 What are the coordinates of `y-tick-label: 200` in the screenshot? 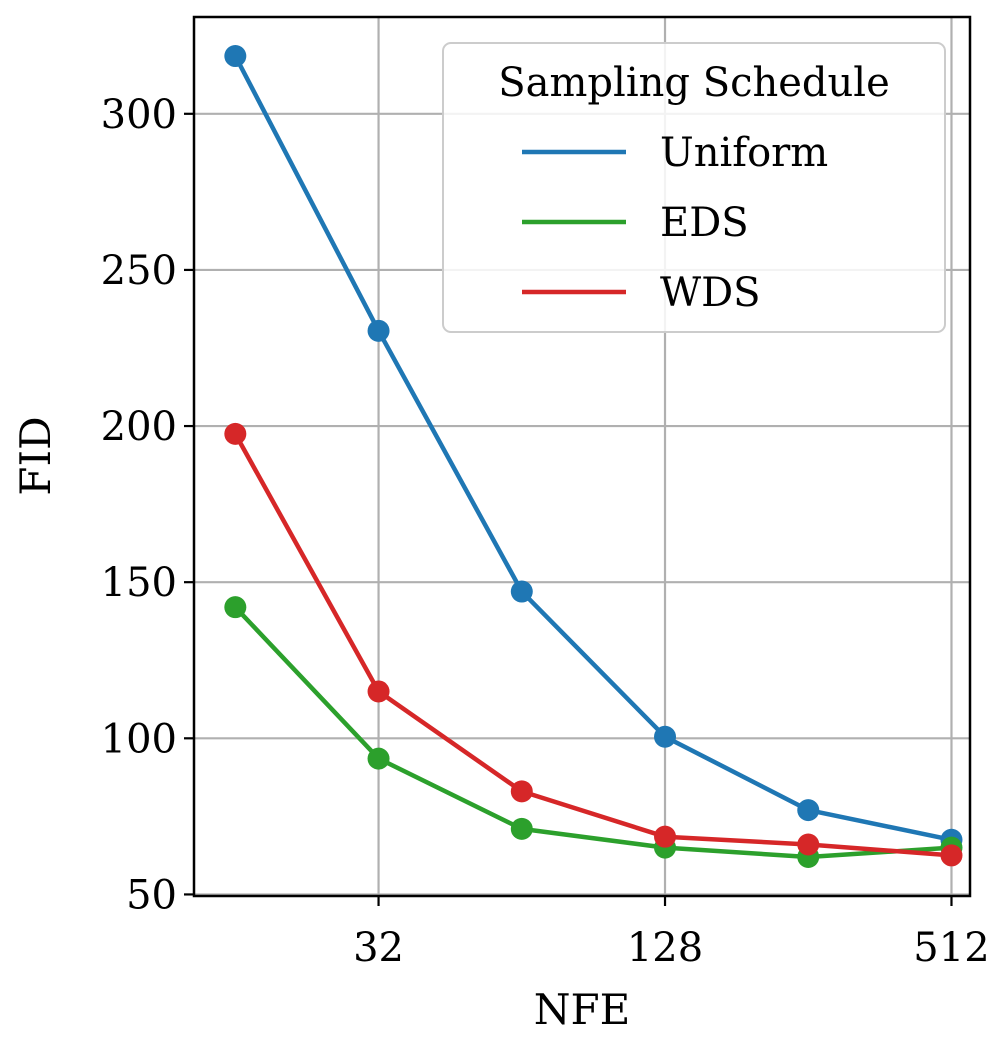 It's located at (139, 427).